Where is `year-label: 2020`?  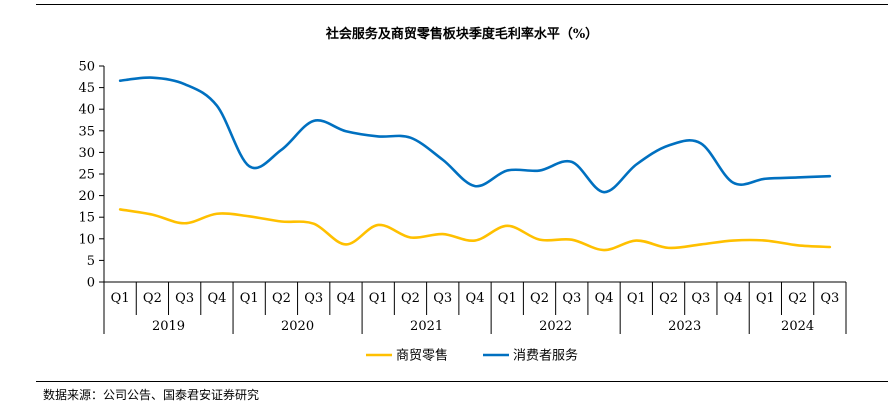 year-label: 2020 is located at coordinates (297, 326).